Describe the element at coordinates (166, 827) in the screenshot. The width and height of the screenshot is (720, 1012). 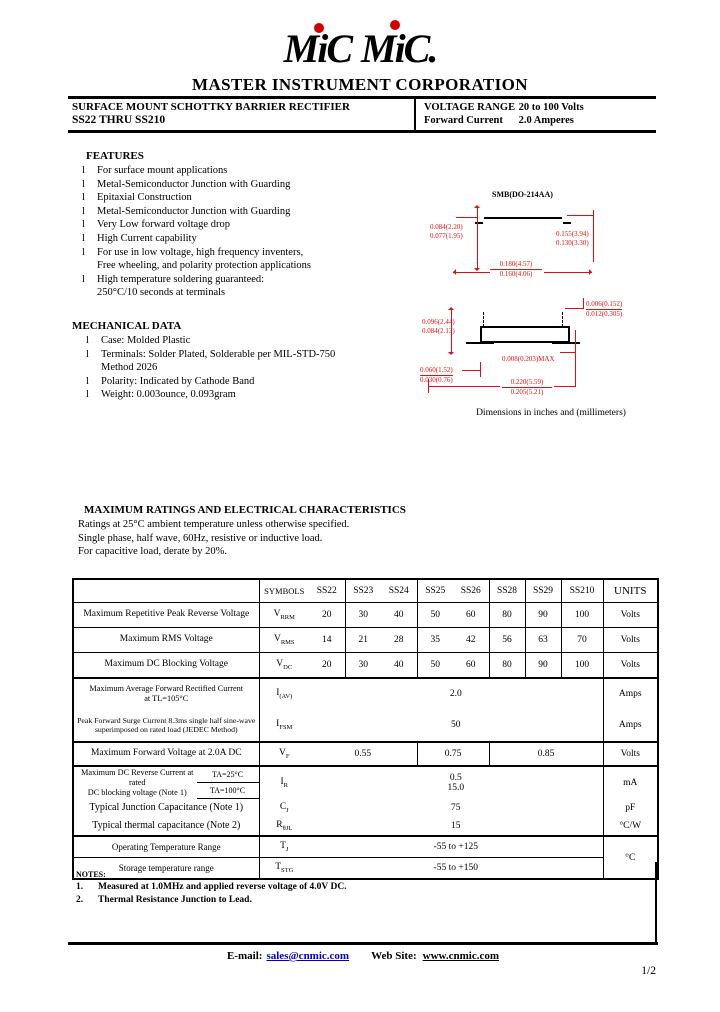
I see `row-label: Typical thermal capacitance (Note 2)` at that location.